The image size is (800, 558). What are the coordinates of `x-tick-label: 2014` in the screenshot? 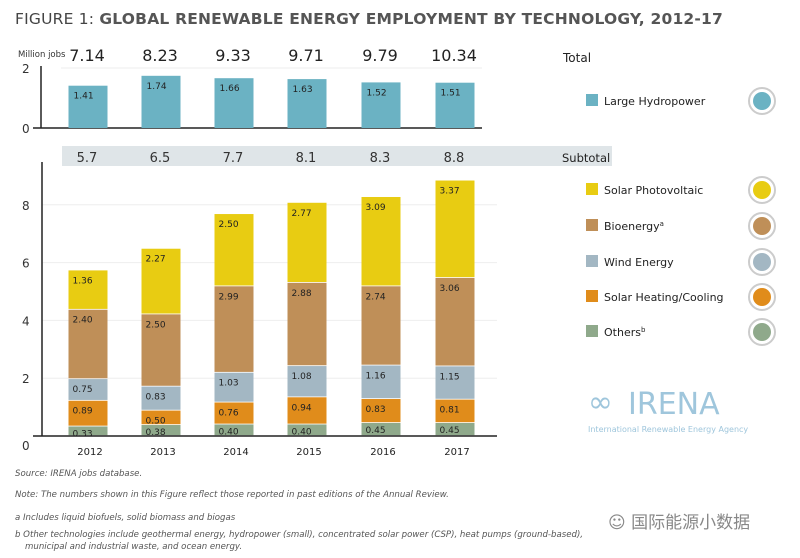 It's located at (235, 452).